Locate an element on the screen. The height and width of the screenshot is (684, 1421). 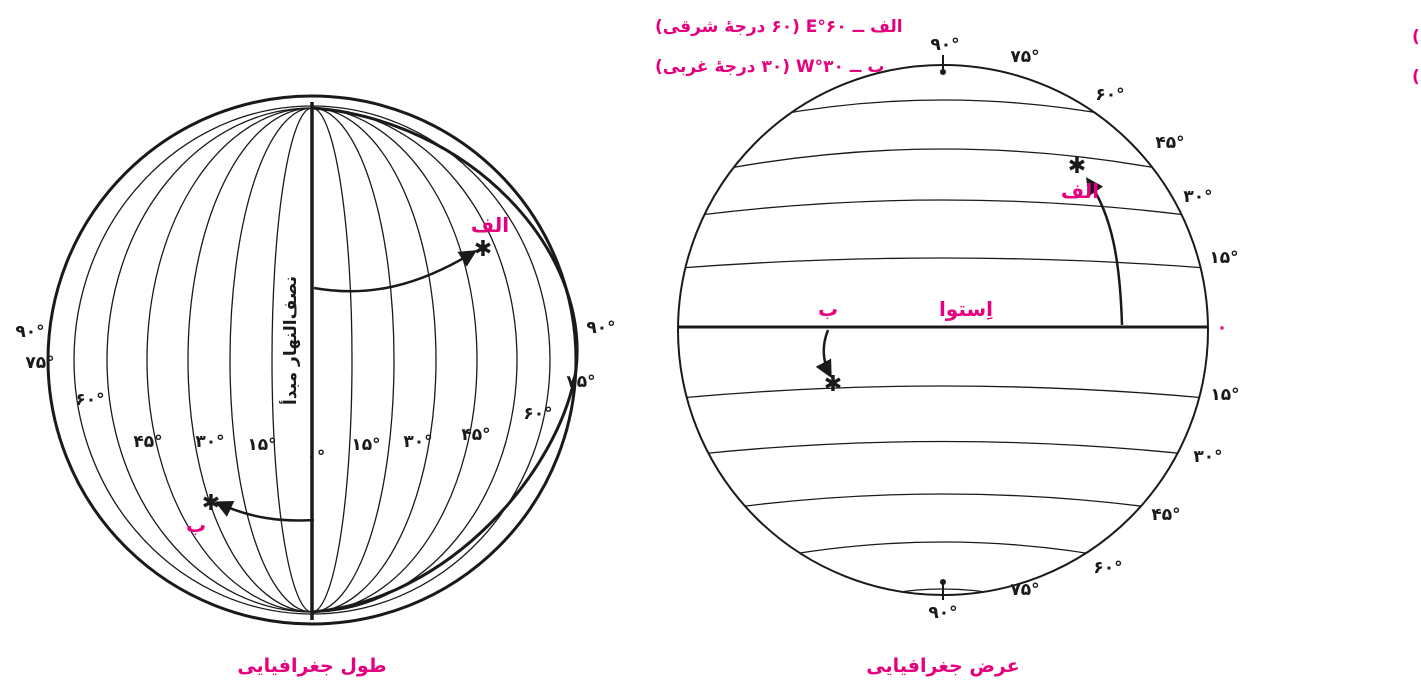
point-a-star-icon: ✱ is located at coordinates (483, 249).